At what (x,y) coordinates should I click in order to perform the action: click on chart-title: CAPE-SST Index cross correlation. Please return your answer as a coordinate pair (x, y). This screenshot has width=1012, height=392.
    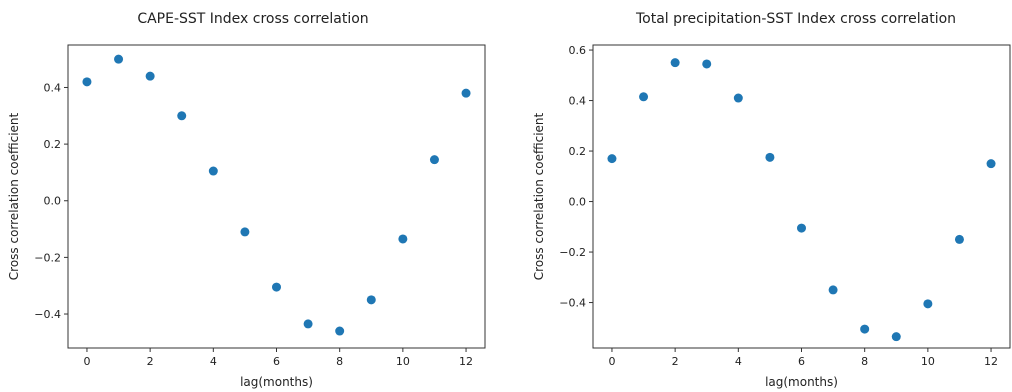
    Looking at the image, I should click on (252, 19).